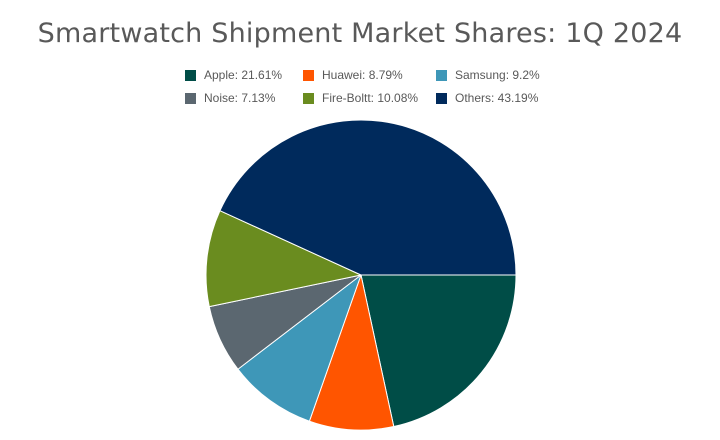  What do you see at coordinates (441, 98) in the screenshot?
I see `legend-swatch-others` at bounding box center [441, 98].